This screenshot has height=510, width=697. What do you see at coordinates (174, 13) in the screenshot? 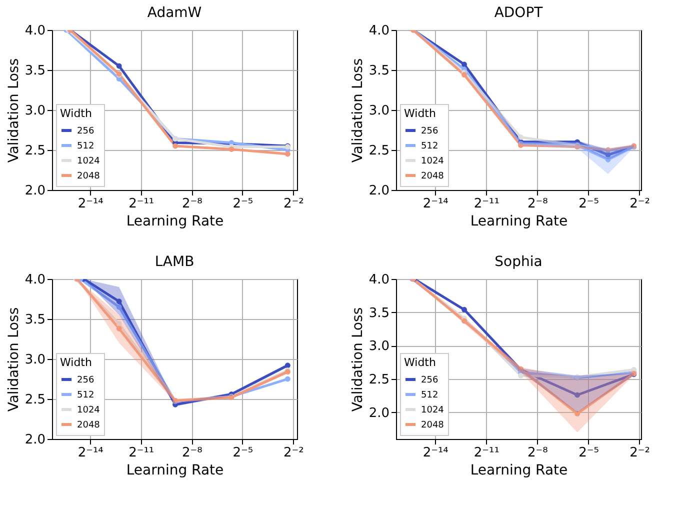
I see `chart-title: AdamW` at bounding box center [174, 13].